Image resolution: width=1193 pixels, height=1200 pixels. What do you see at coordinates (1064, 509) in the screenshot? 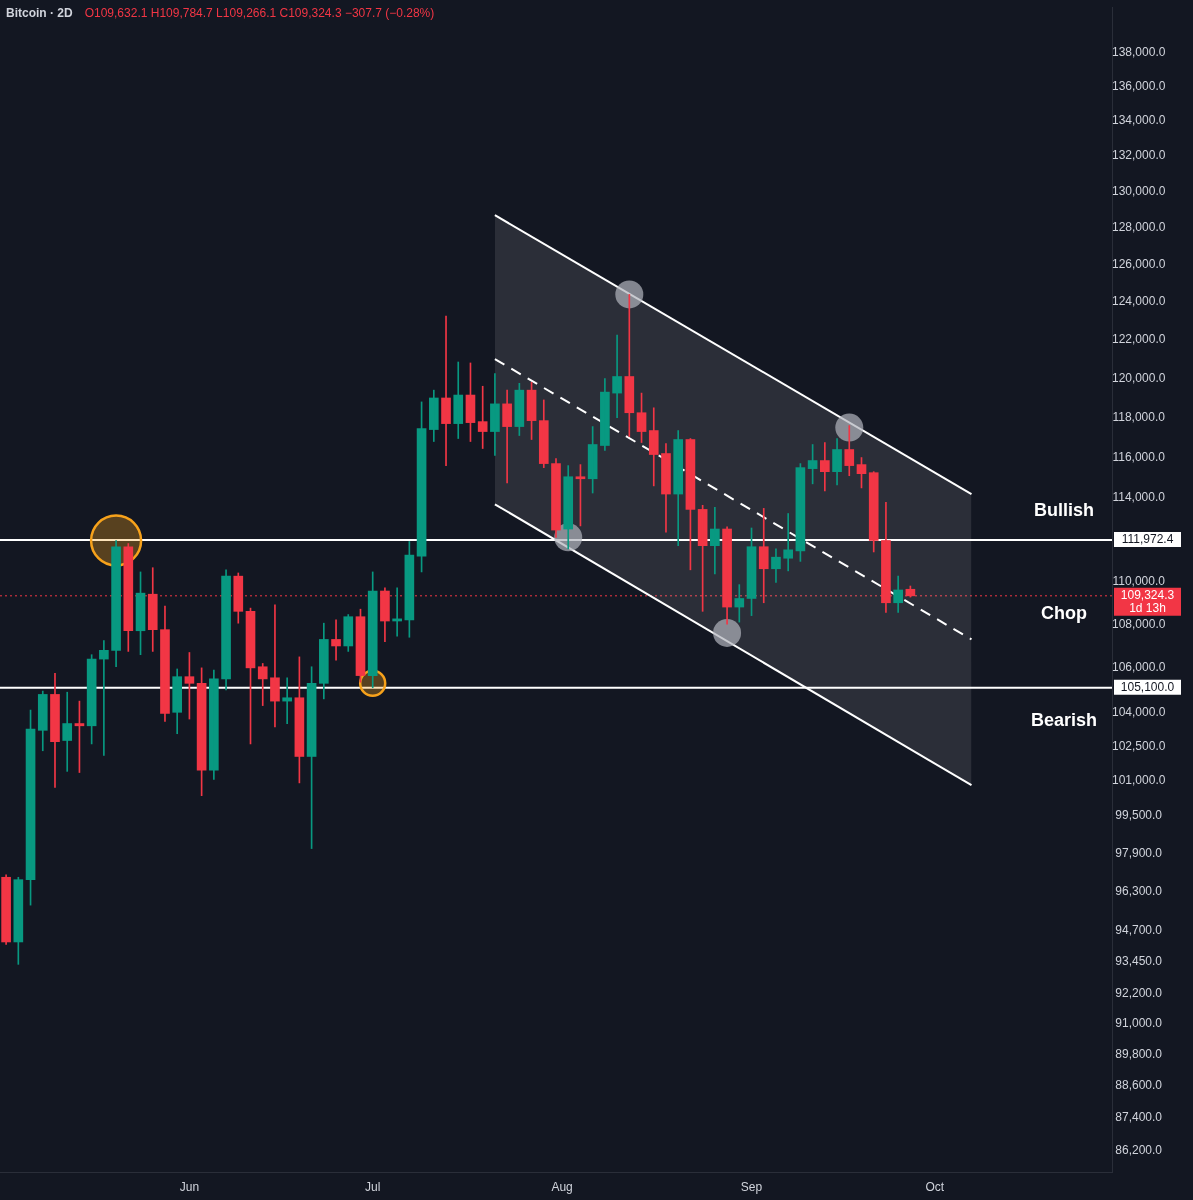
I see `annotation: Bullish` at bounding box center [1064, 509].